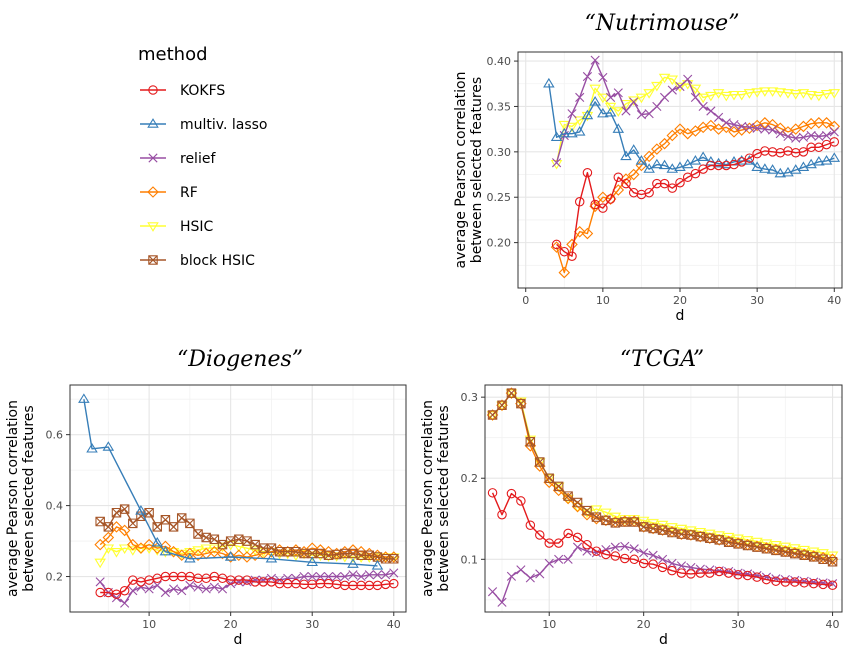  What do you see at coordinates (499, 61) in the screenshot?
I see `y-tick-label: 0.40` at bounding box center [499, 61].